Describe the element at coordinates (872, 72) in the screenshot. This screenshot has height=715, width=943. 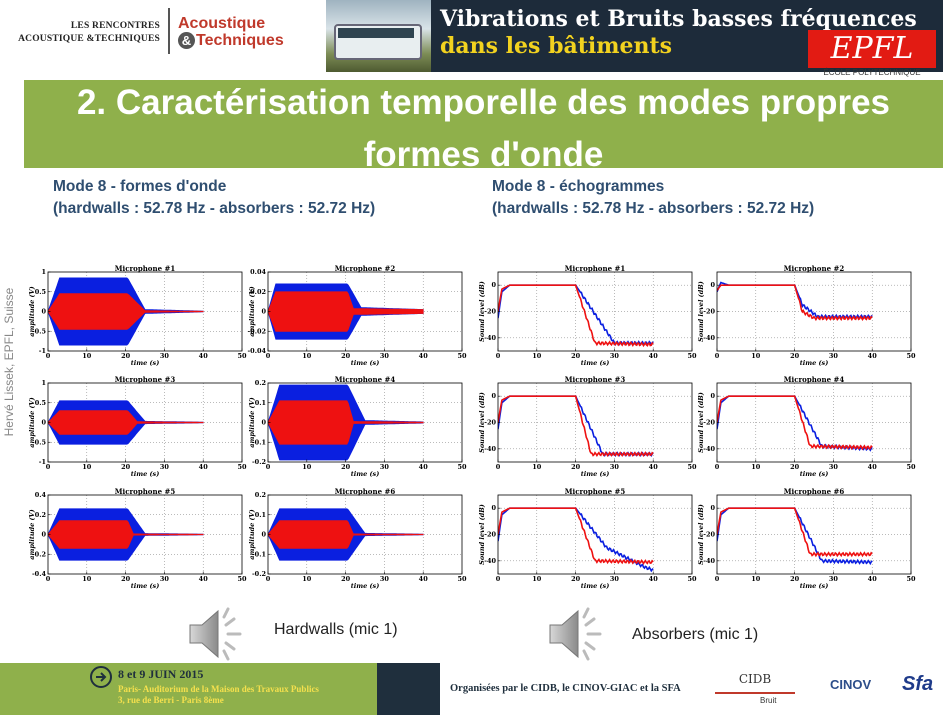
I see `epfl-subtitle: ÉCOLE POLYTECHNIQUE` at that location.